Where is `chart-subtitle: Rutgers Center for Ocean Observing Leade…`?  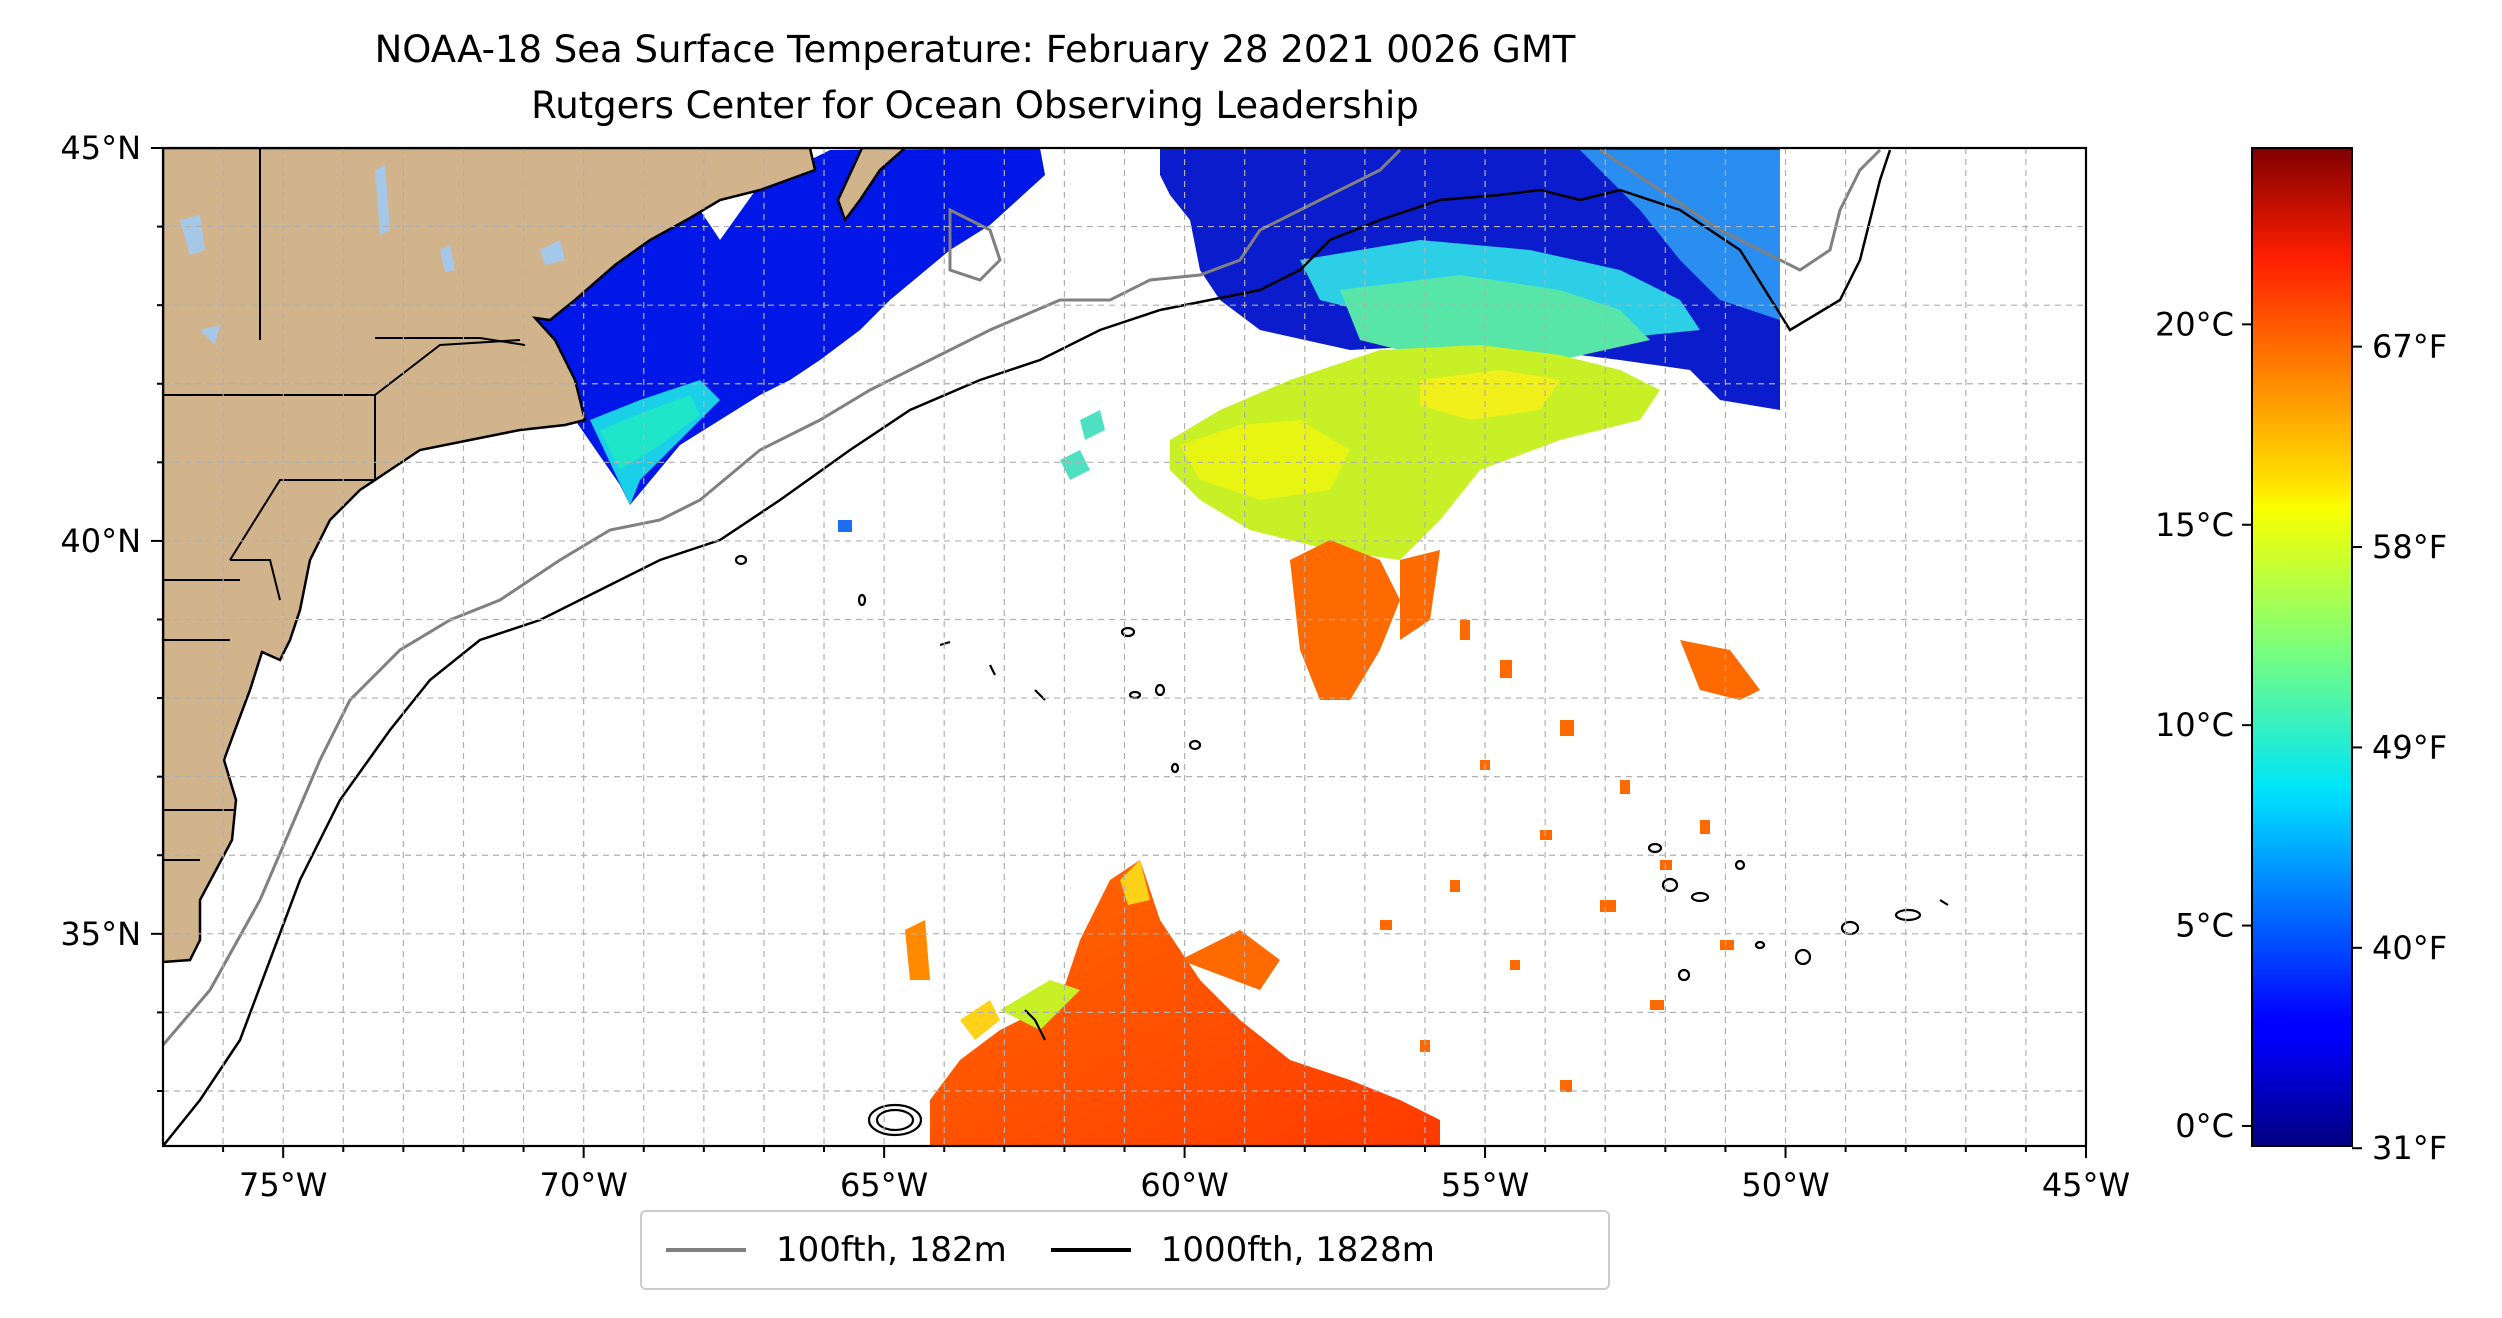 chart-subtitle: Rutgers Center for Ocean Observing Leade… is located at coordinates (975, 105).